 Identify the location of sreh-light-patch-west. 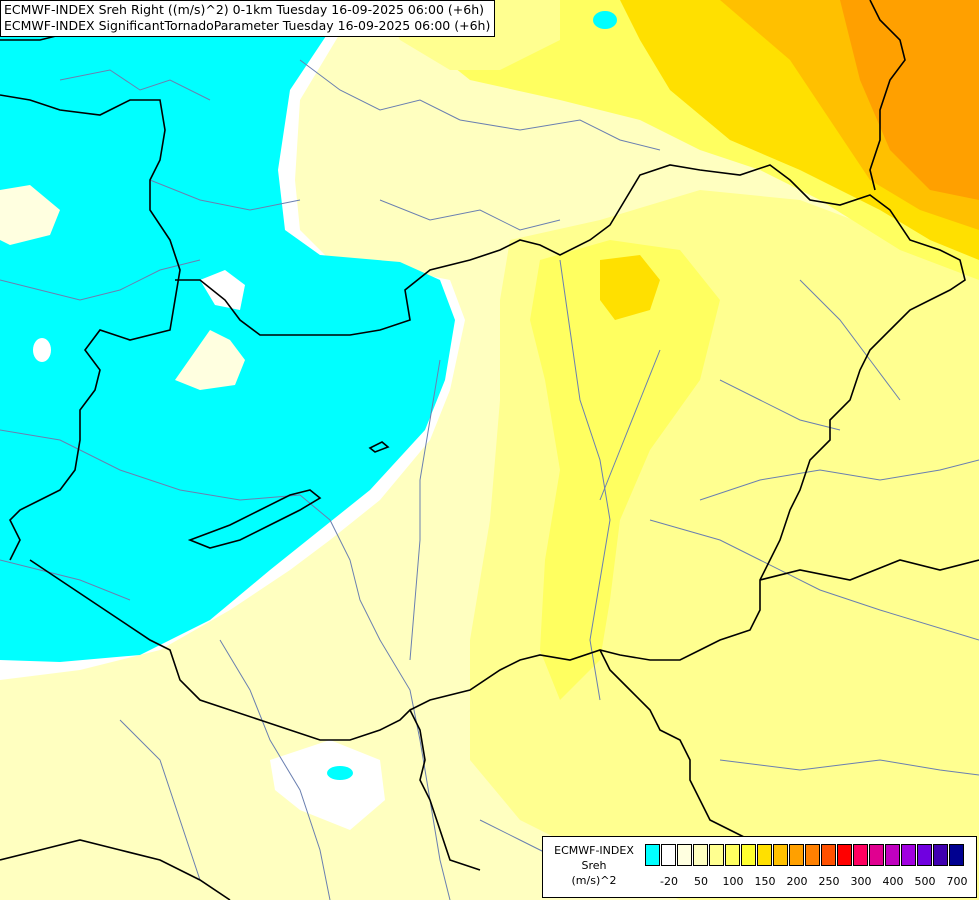
(30, 215).